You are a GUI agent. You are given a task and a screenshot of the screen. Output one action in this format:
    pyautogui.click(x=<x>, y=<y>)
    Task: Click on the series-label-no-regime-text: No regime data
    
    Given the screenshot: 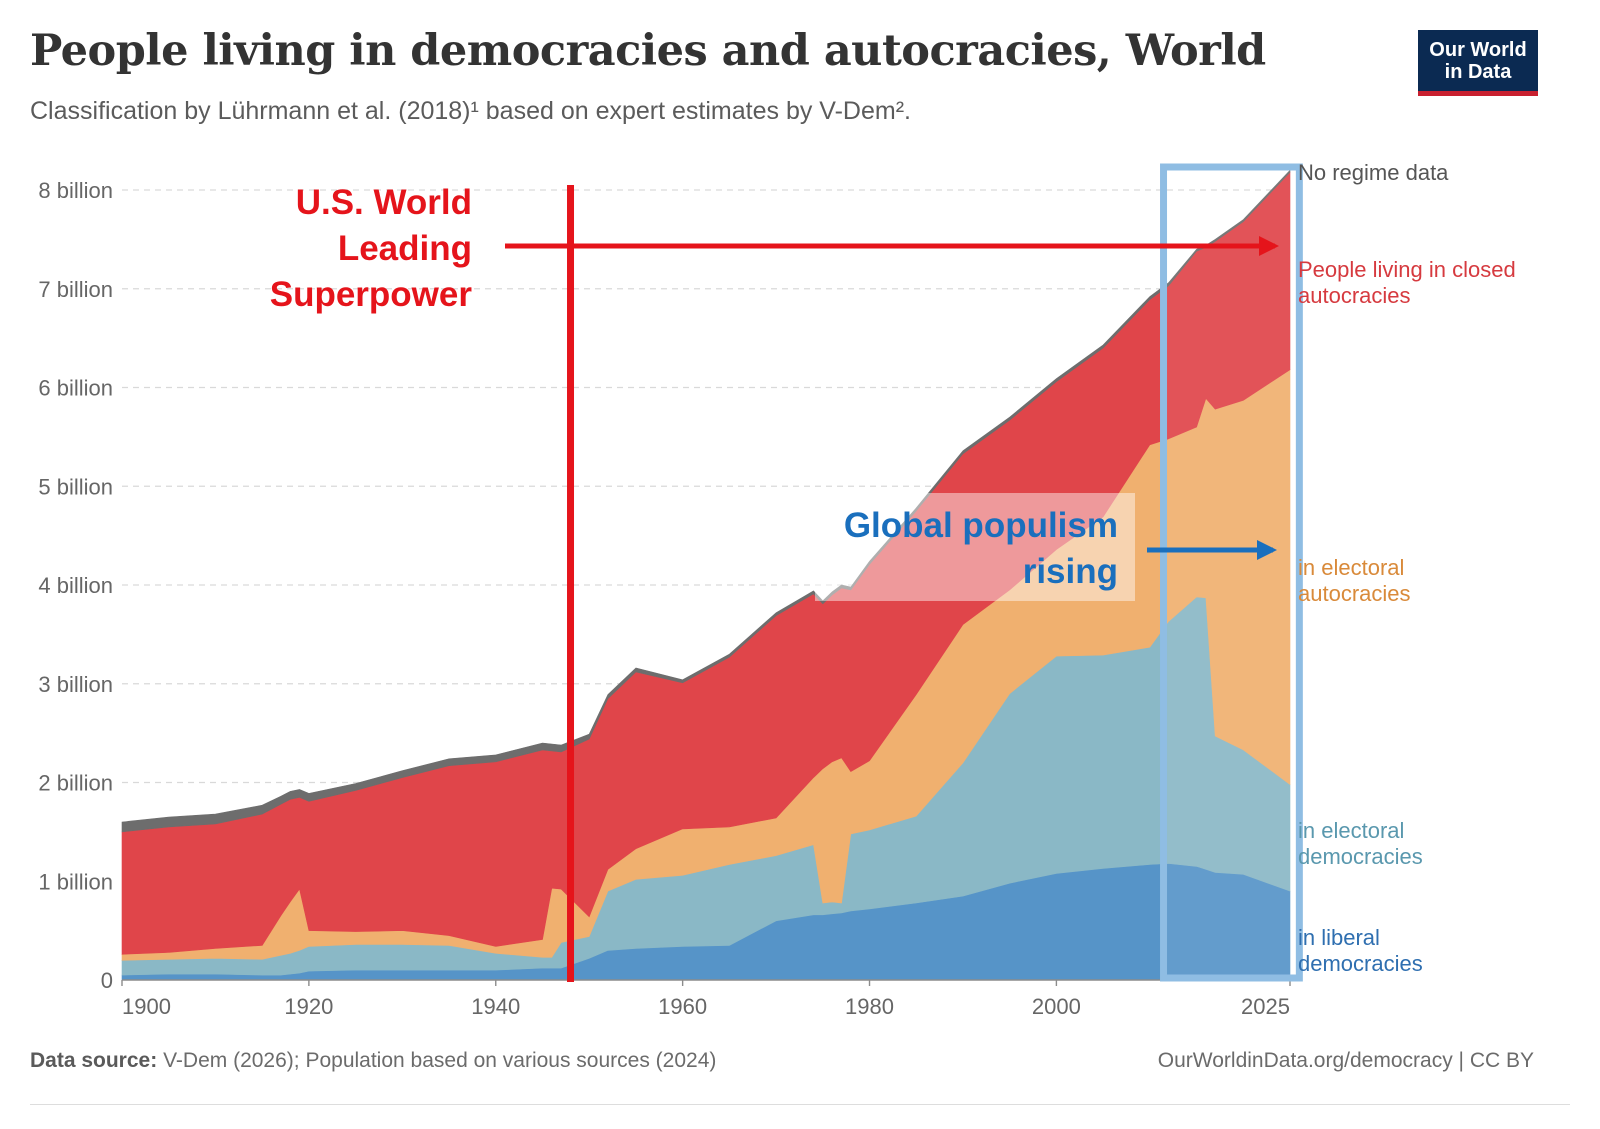 What is the action you would take?
    pyautogui.click(x=1373, y=172)
    